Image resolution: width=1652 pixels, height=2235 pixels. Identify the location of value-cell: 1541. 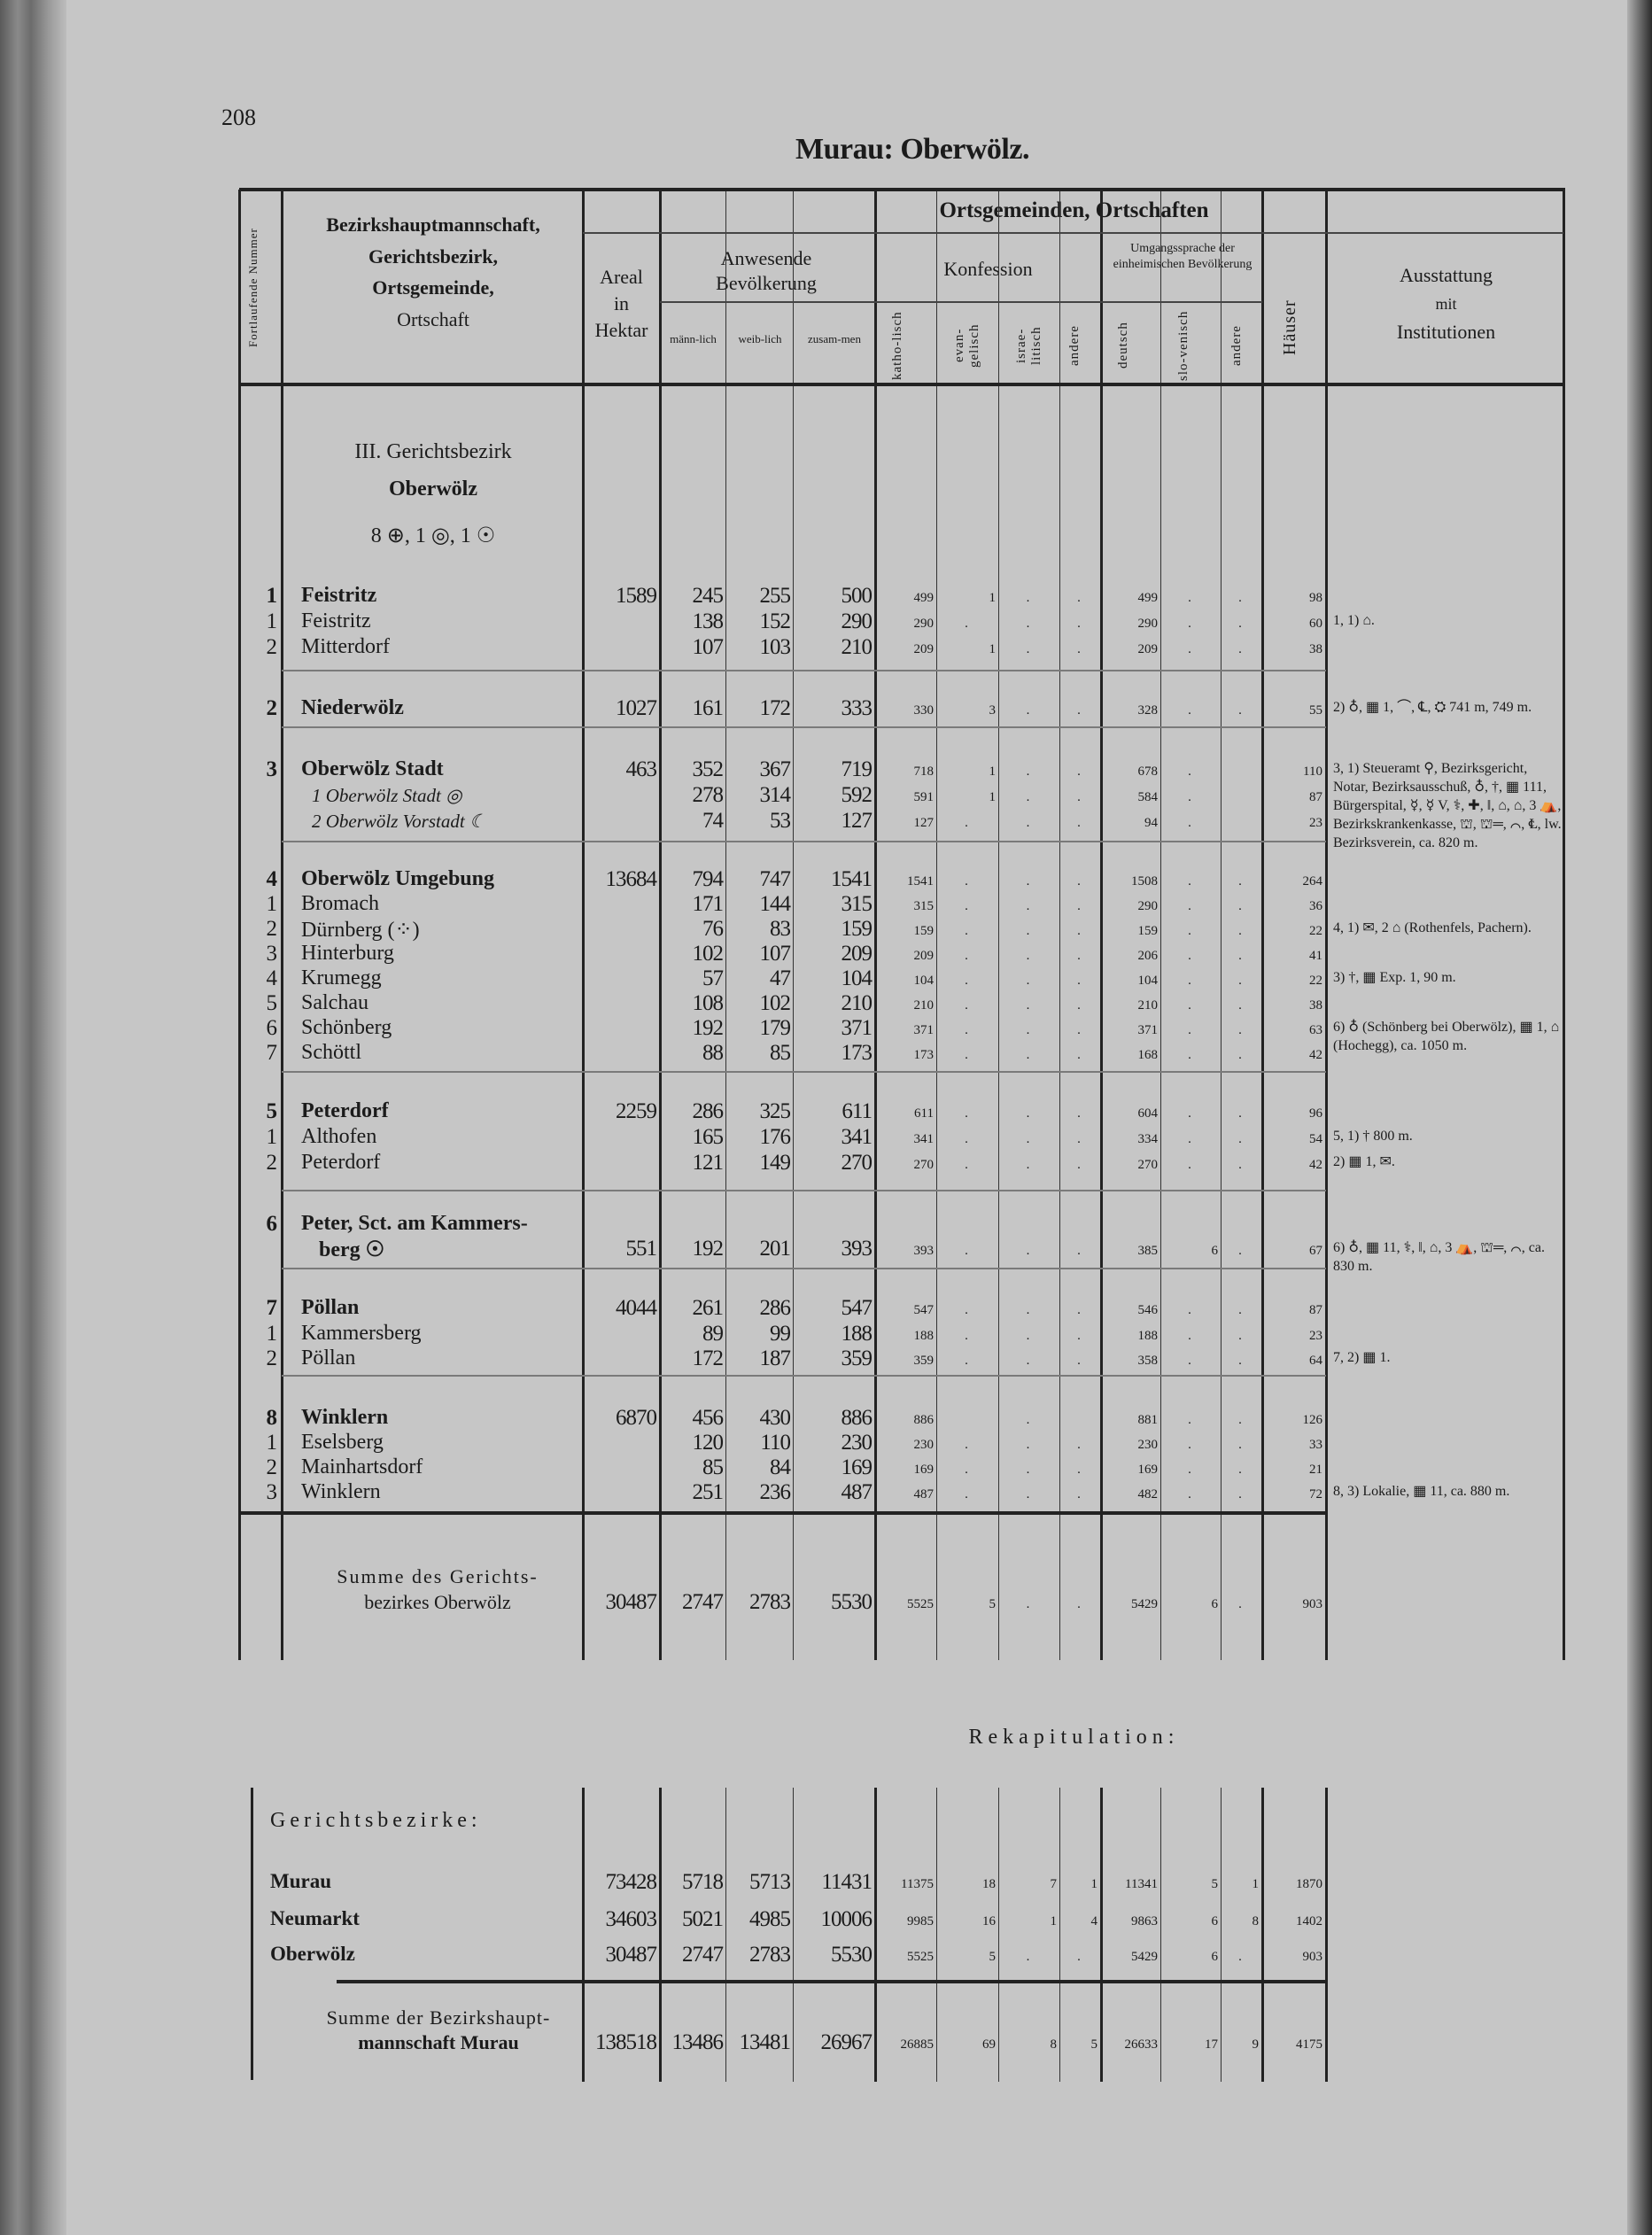
(852, 879).